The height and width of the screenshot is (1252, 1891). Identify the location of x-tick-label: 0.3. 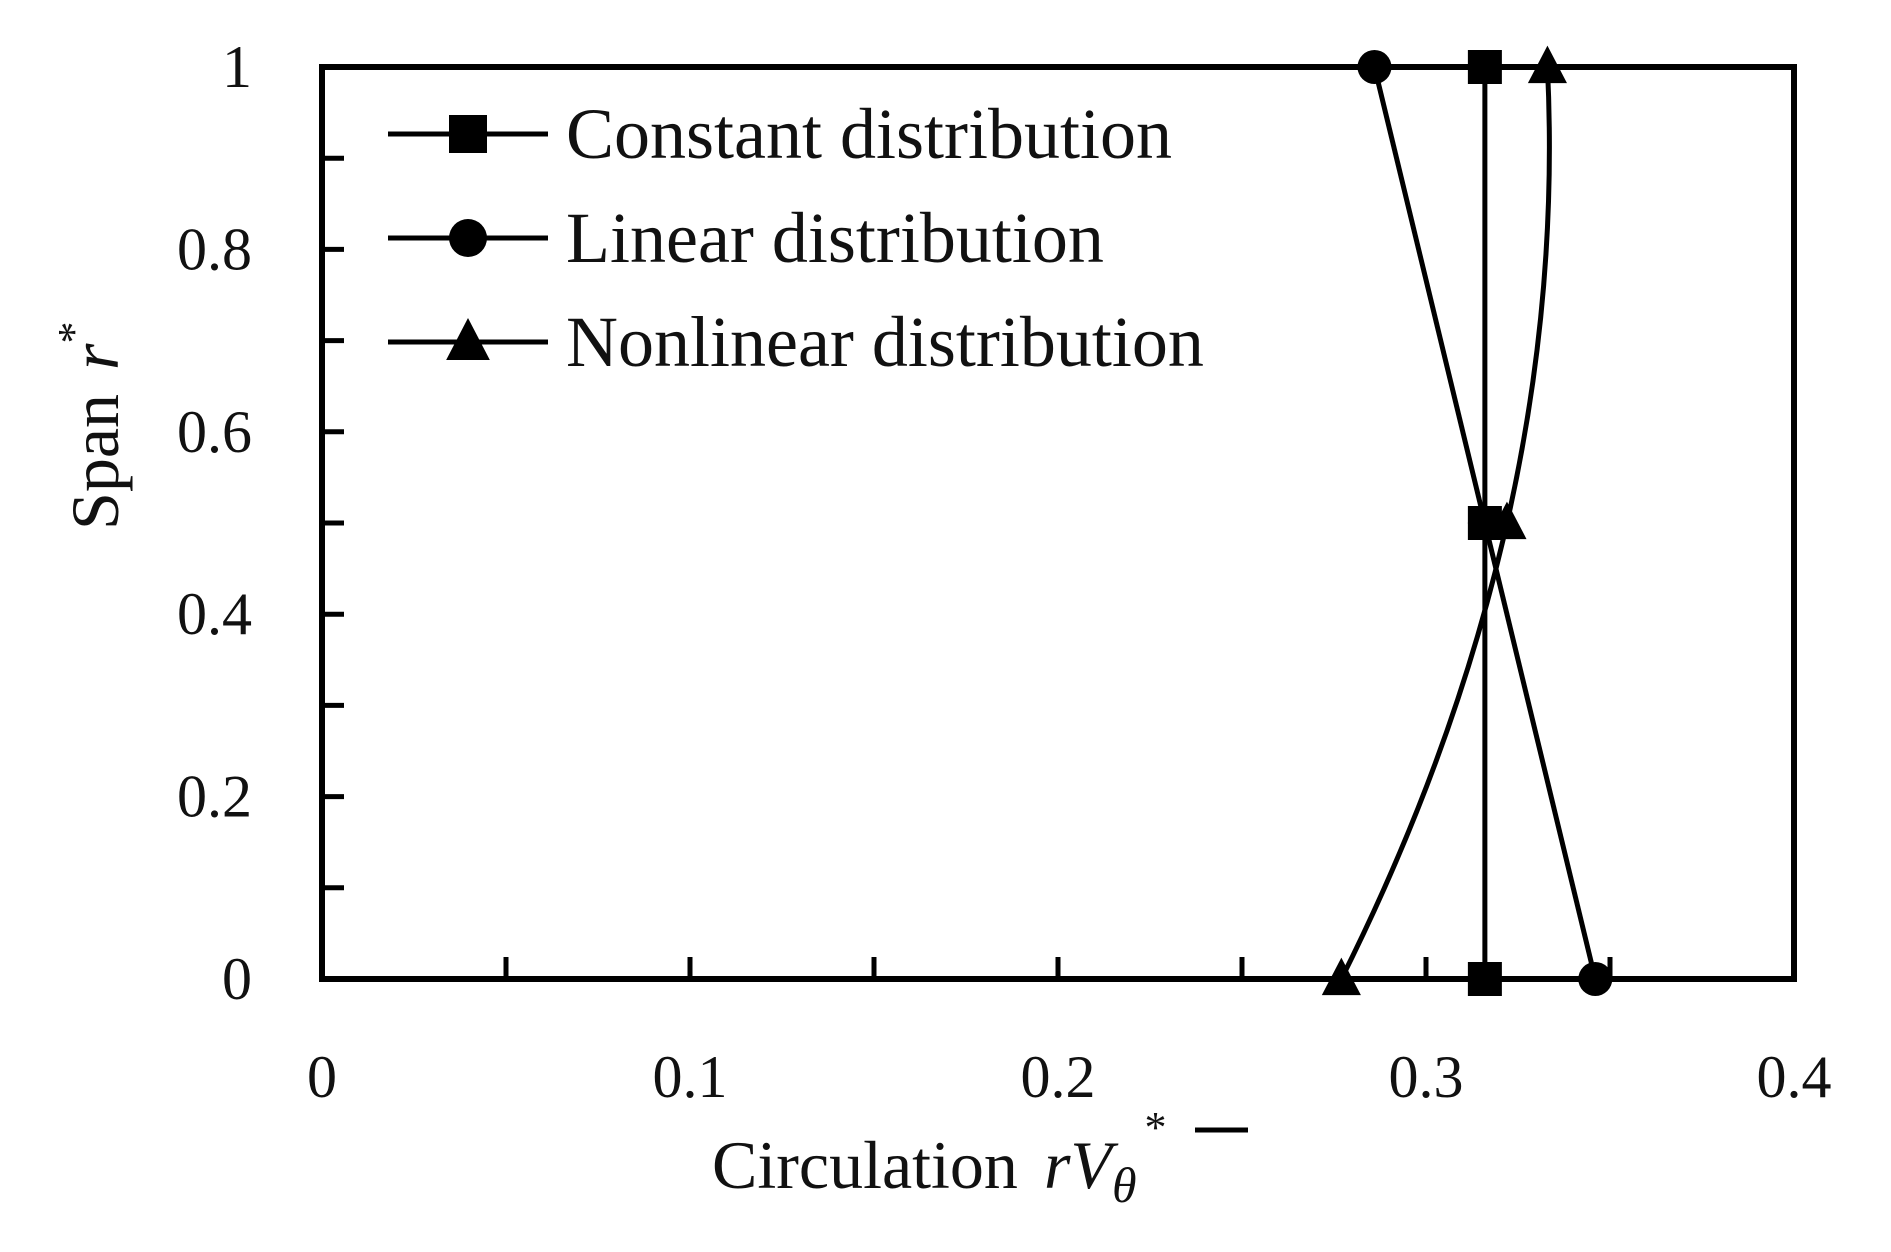
(1426, 1077).